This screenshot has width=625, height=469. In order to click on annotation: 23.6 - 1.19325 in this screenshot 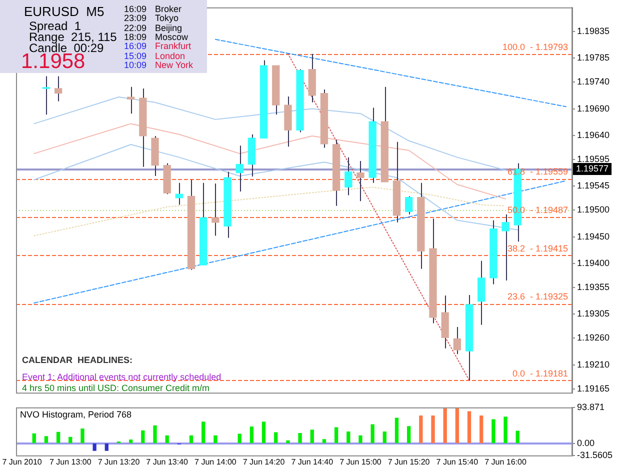, I will do `click(537, 296)`.